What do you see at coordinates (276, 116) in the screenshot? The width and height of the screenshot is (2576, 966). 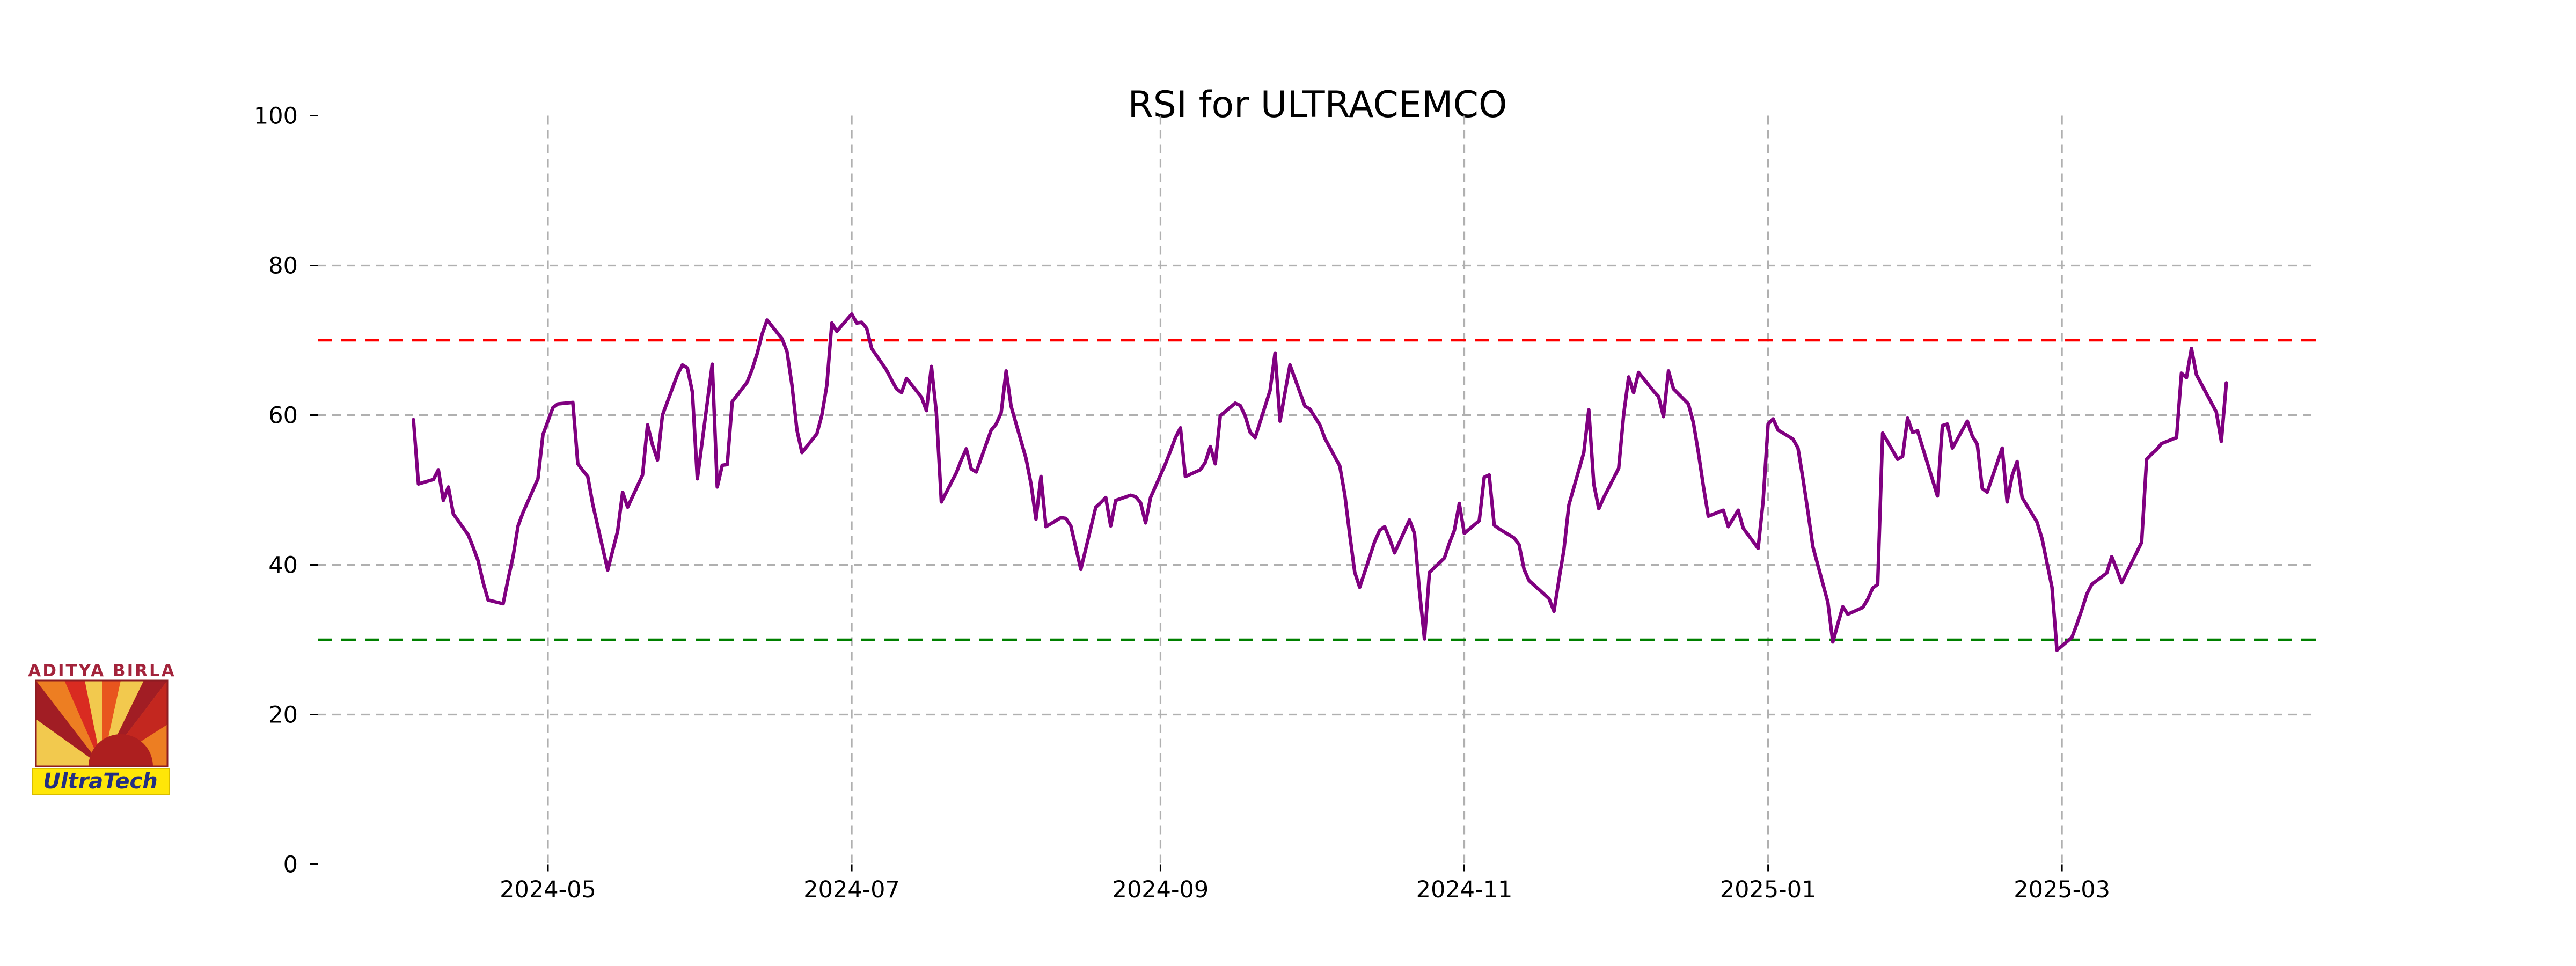 I see `y-tick-label: 100` at bounding box center [276, 116].